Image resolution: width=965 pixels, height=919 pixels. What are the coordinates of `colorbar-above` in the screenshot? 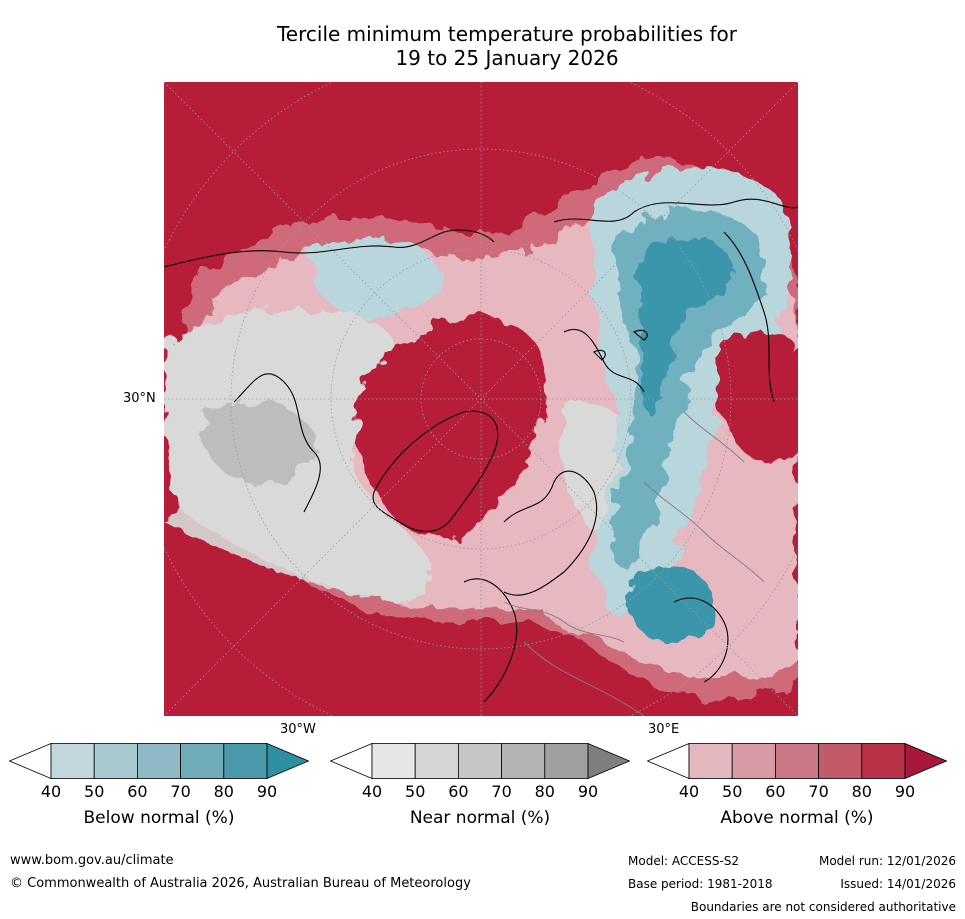 It's located at (797, 761).